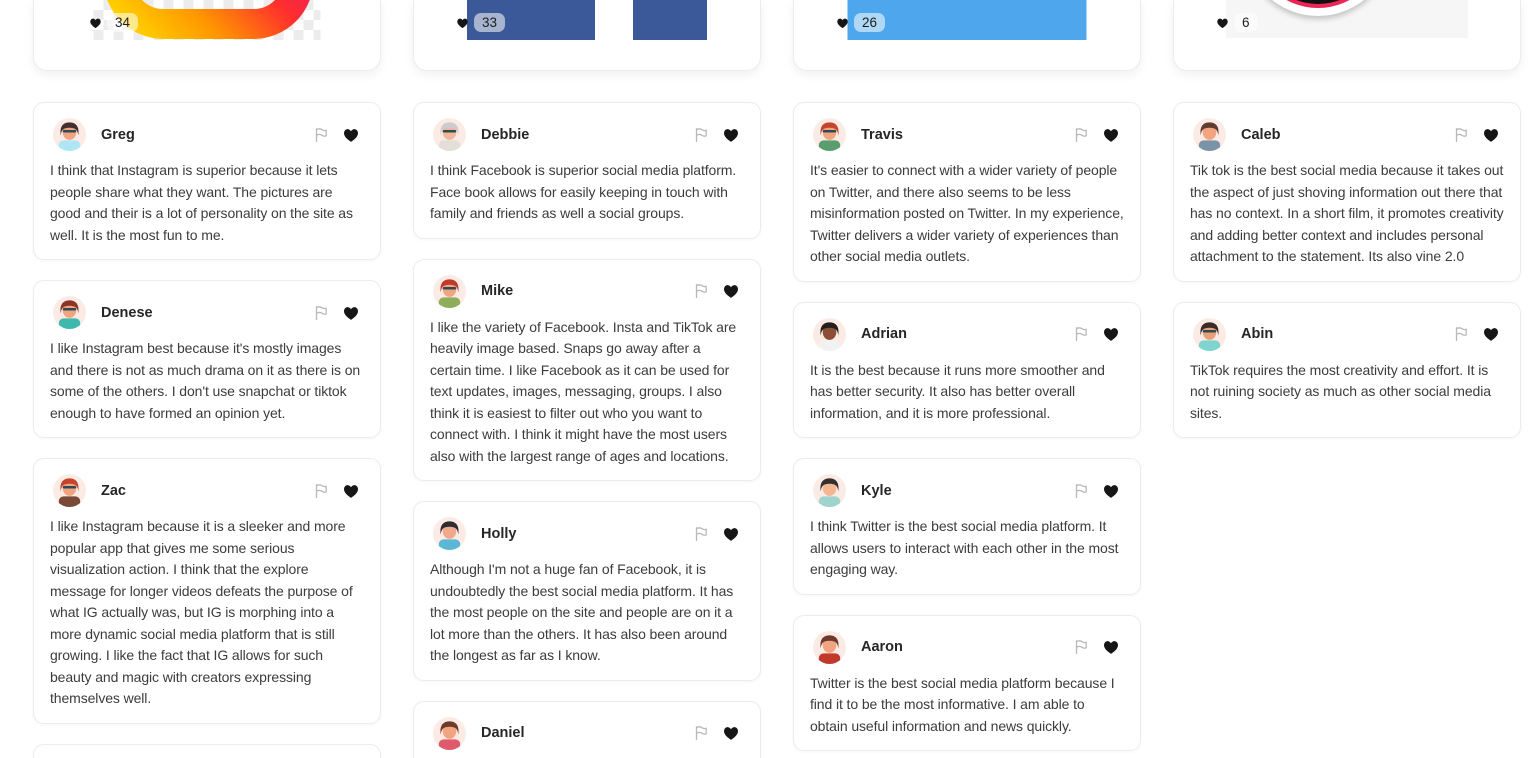 The image size is (1530, 758). Describe the element at coordinates (1346, 334) in the screenshot. I see `comment-header: Abin` at that location.